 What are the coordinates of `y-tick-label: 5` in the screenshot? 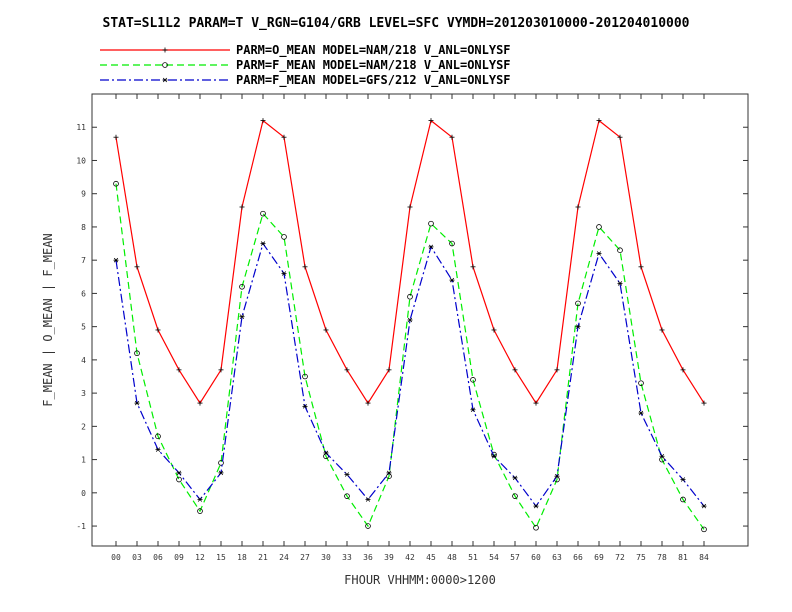 It's located at (83, 327).